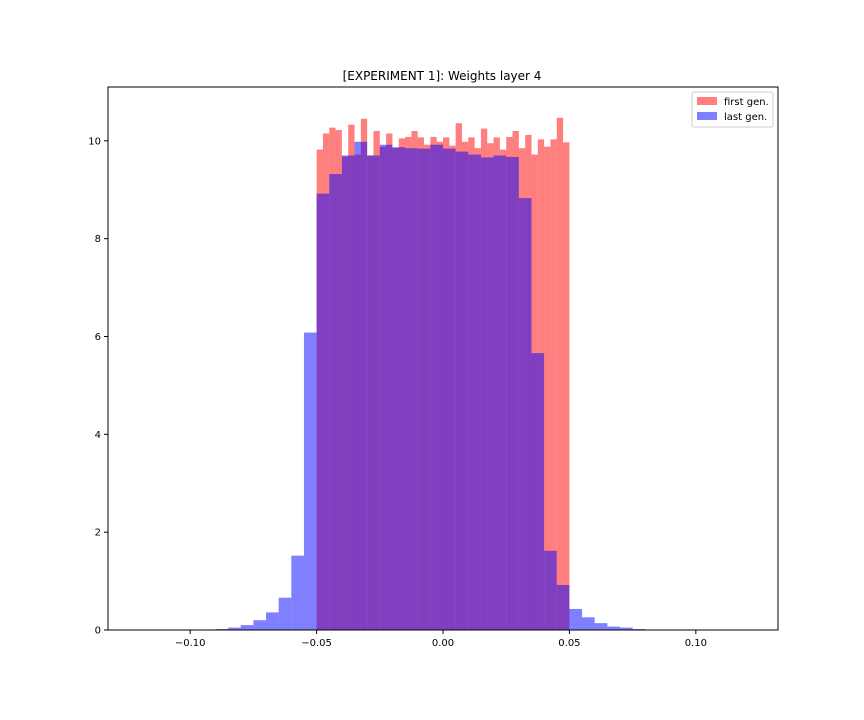 The width and height of the screenshot is (864, 720). I want to click on y-tick-label: 0, so click(98, 631).